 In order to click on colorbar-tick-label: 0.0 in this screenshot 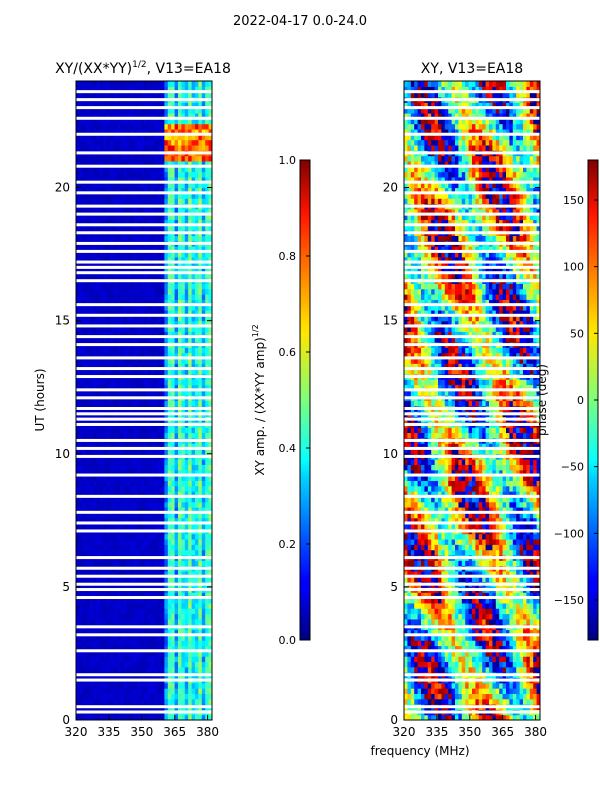, I will do `click(288, 640)`.